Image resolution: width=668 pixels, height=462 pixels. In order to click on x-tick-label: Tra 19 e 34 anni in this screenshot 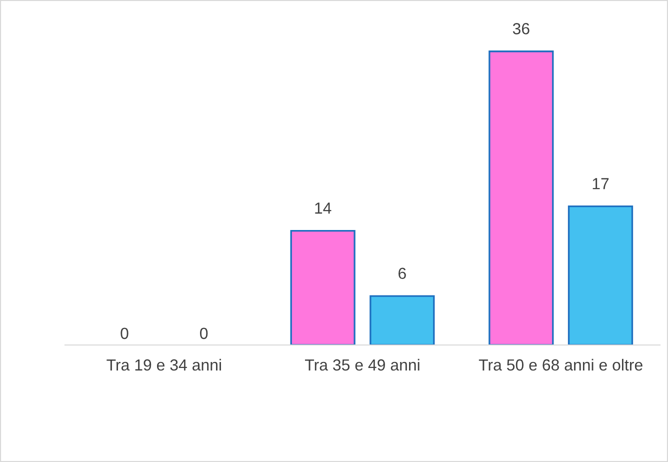, I will do `click(163, 364)`.